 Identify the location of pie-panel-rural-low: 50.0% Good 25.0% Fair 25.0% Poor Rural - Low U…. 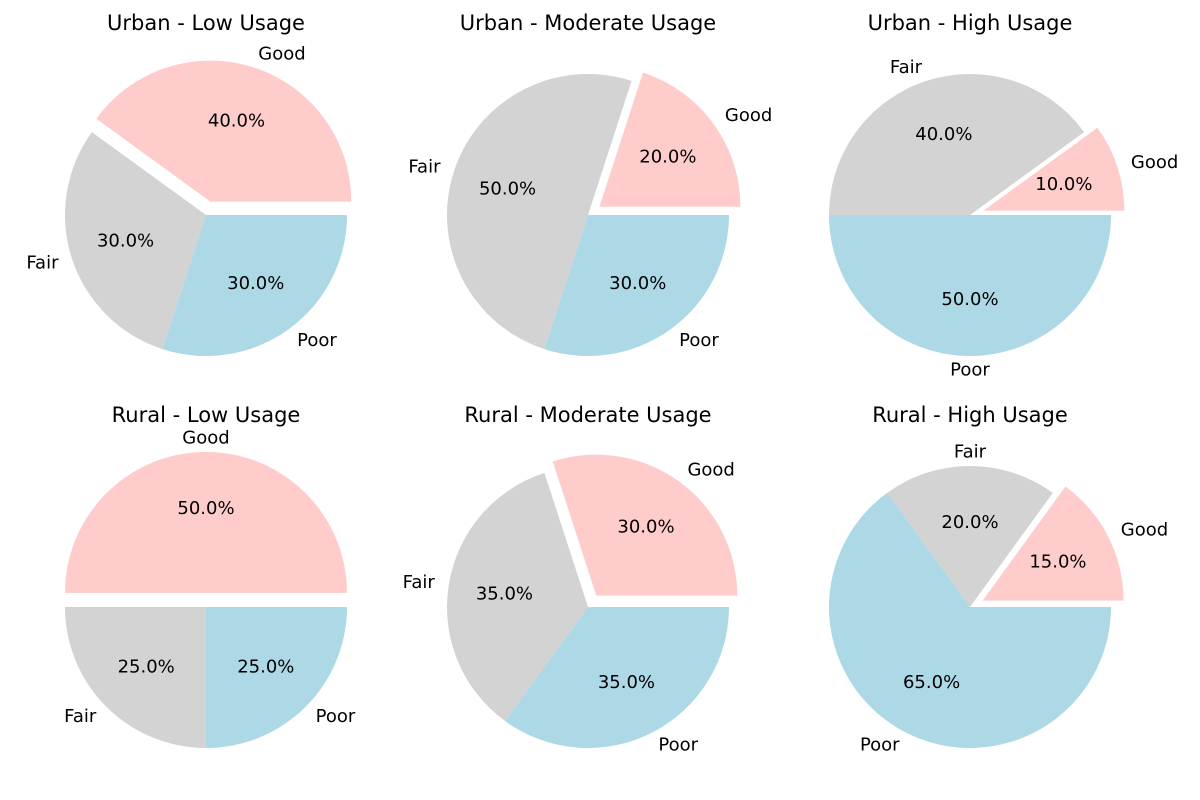
(210, 575).